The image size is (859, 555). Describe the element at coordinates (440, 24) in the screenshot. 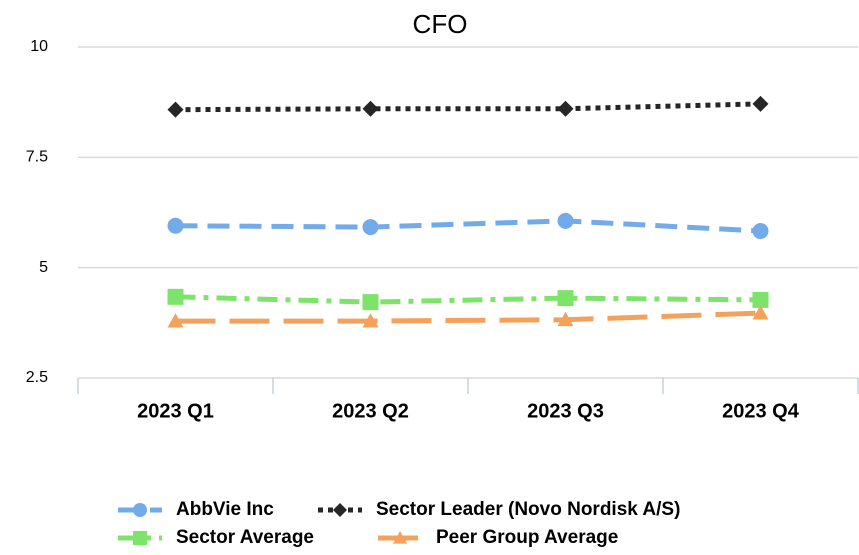

I see `chart-title: CFO` at that location.